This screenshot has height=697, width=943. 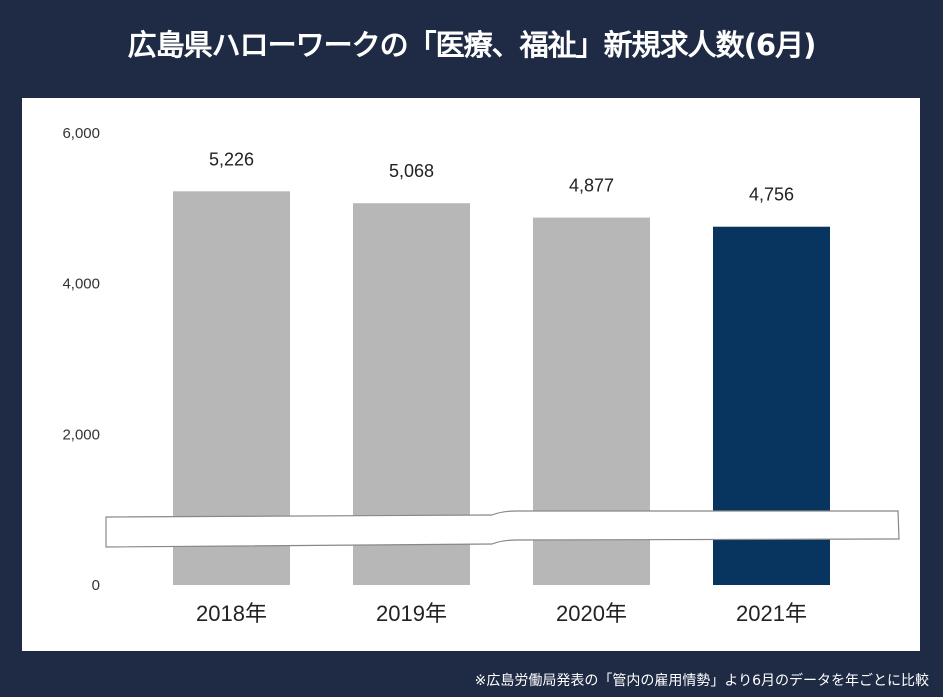 What do you see at coordinates (96, 585) in the screenshot?
I see `y-tick-label: 0` at bounding box center [96, 585].